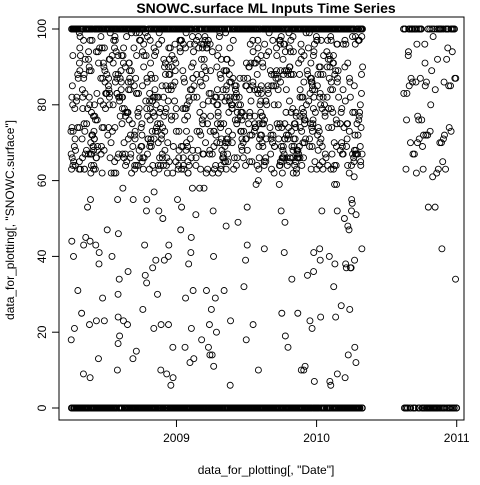 The image size is (480, 485). I want to click on data-point-1944, so click(320, 143).